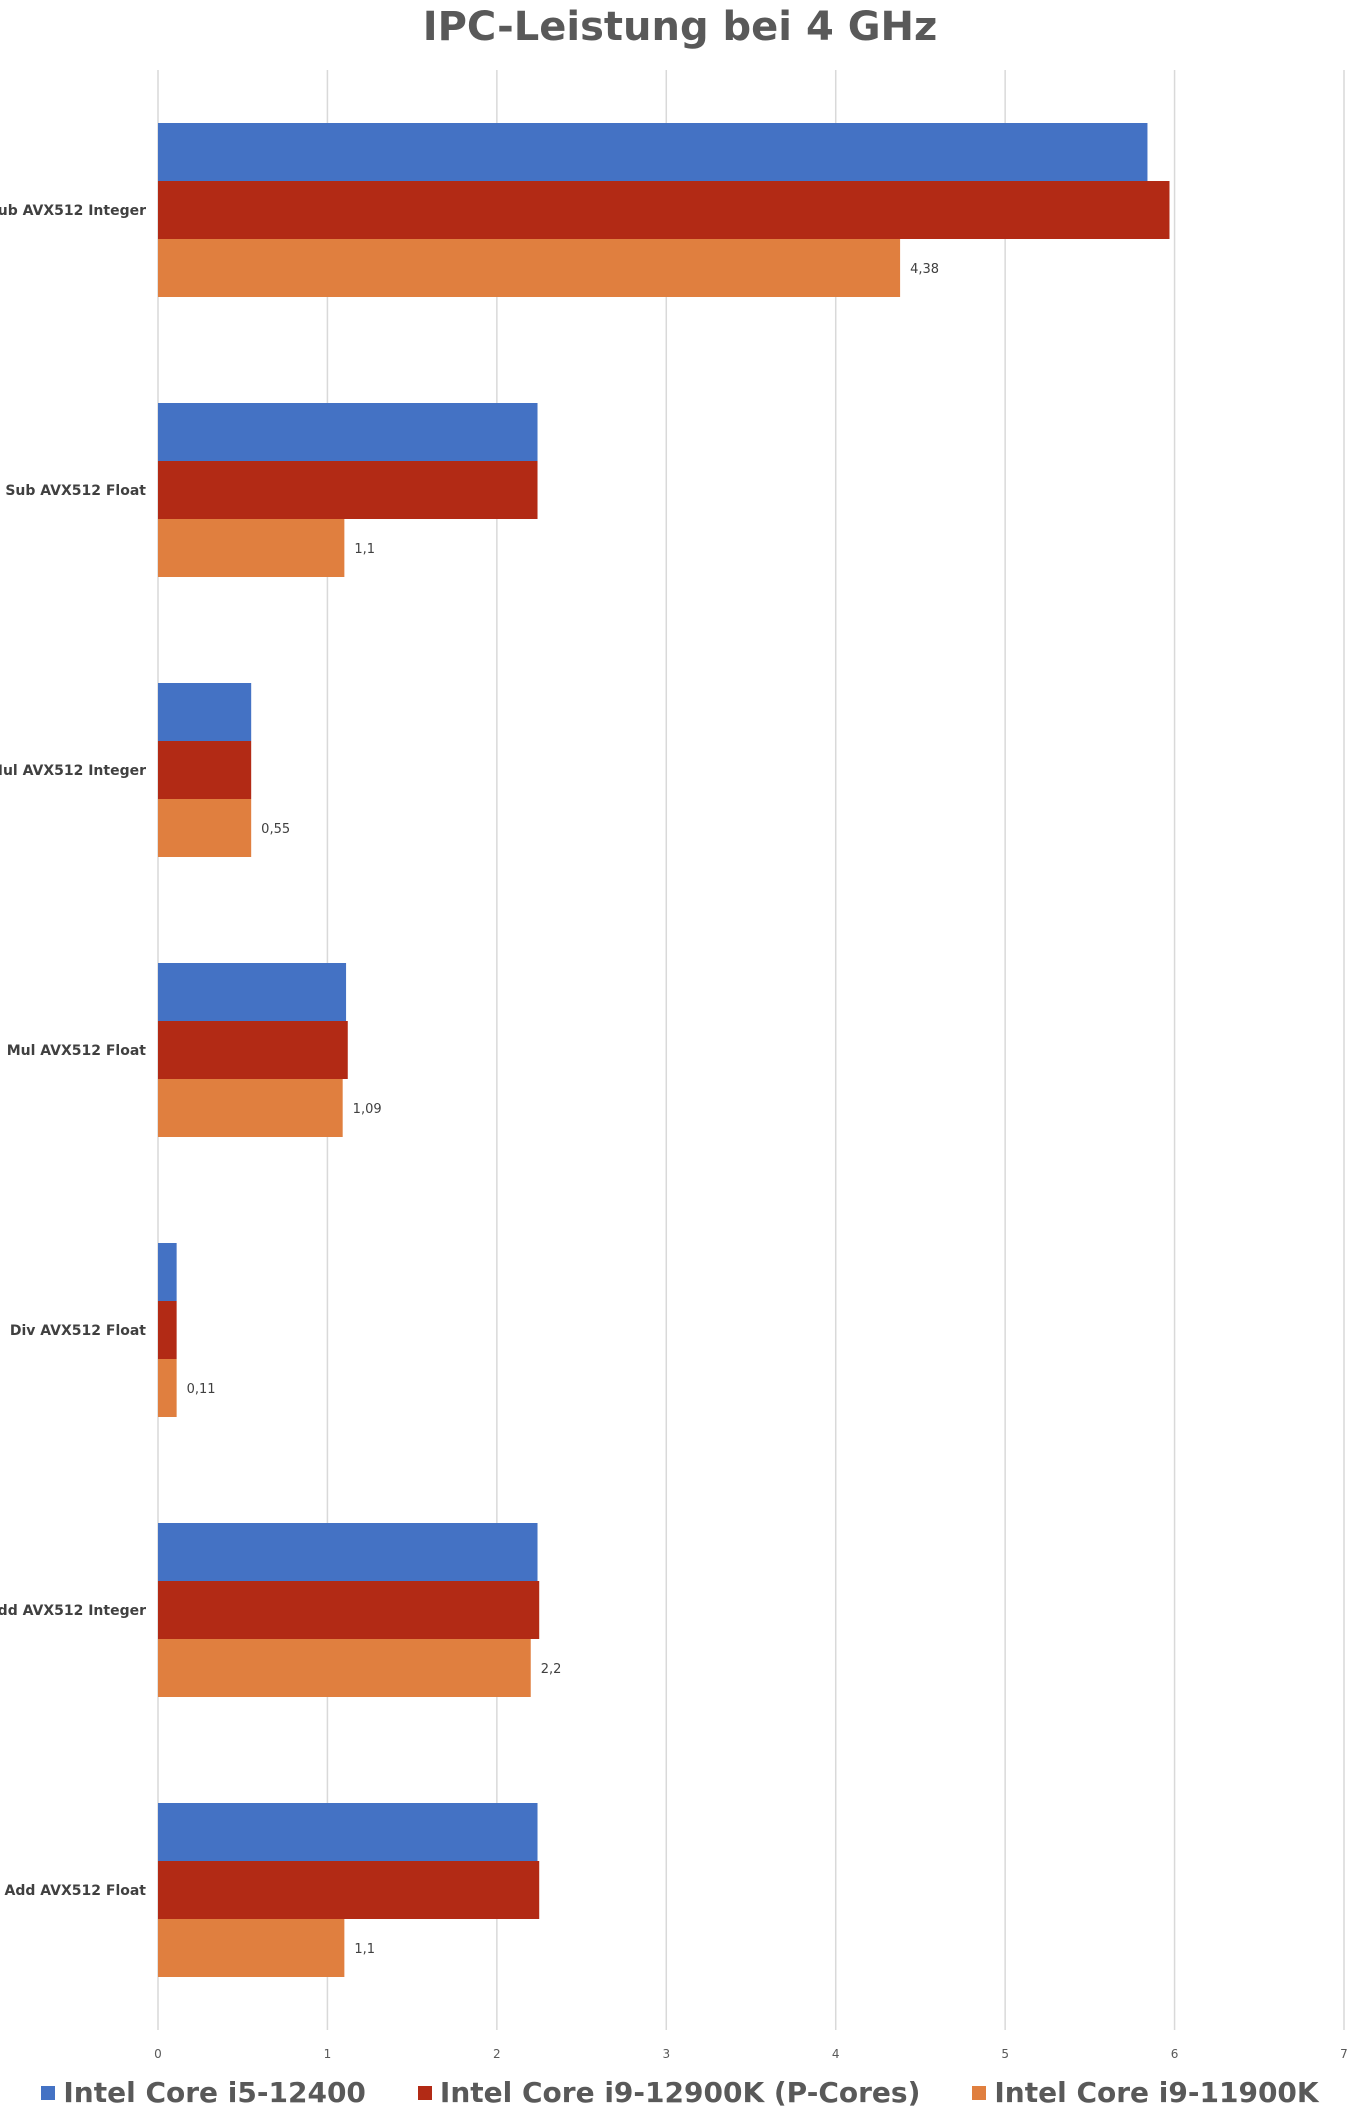 The height and width of the screenshot is (2120, 1360). What do you see at coordinates (73, 211) in the screenshot?
I see `category-label: Sub AVX512 Integer` at bounding box center [73, 211].